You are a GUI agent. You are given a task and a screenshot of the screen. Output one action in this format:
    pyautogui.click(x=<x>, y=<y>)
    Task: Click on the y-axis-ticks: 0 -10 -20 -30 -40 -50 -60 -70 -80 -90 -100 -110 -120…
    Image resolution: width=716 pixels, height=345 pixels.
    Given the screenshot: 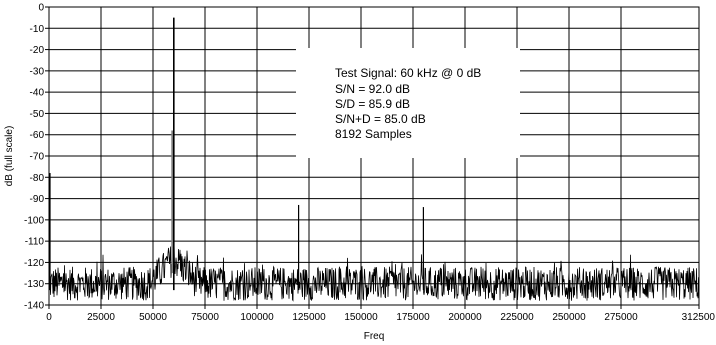 What is the action you would take?
    pyautogui.click(x=36, y=157)
    